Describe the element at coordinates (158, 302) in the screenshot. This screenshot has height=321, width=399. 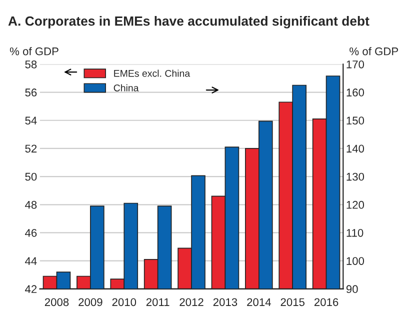
I see `x-tick-label: 2011` at that location.